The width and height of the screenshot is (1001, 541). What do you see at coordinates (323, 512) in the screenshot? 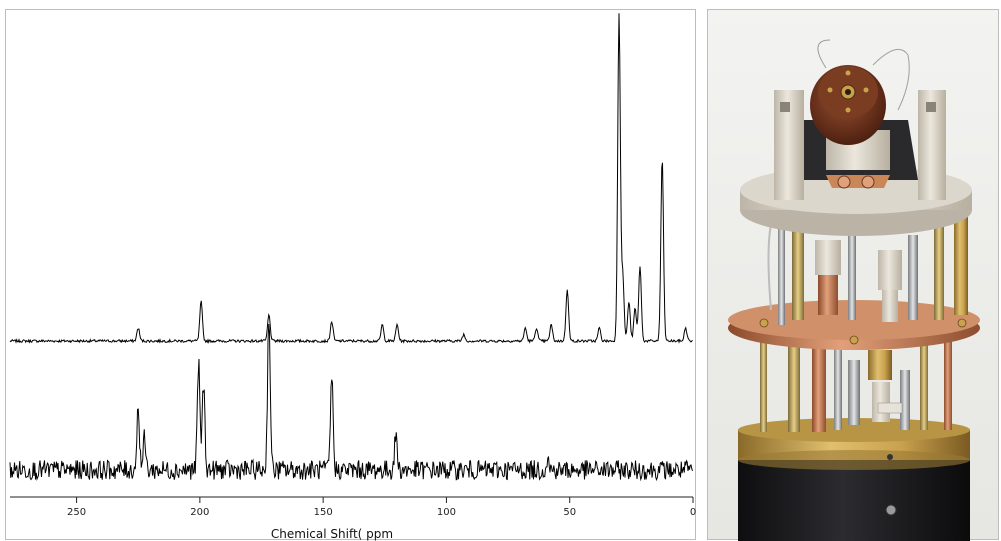
I see `x-tick-label-150: 150` at bounding box center [323, 512].